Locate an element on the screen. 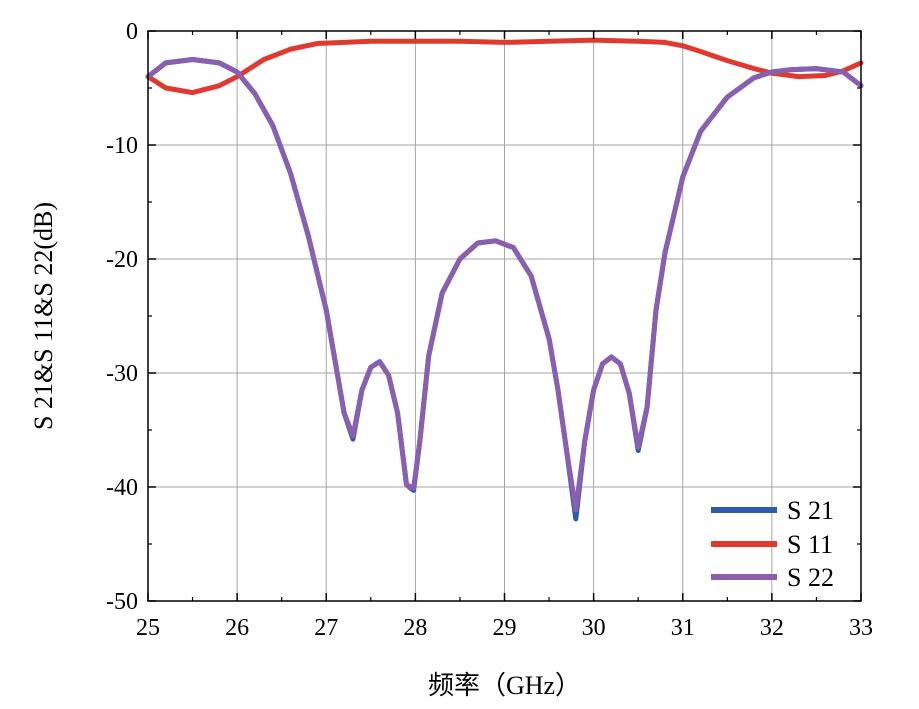 This screenshot has width=919, height=709. y-tick-label: -10 is located at coordinates (122, 146).